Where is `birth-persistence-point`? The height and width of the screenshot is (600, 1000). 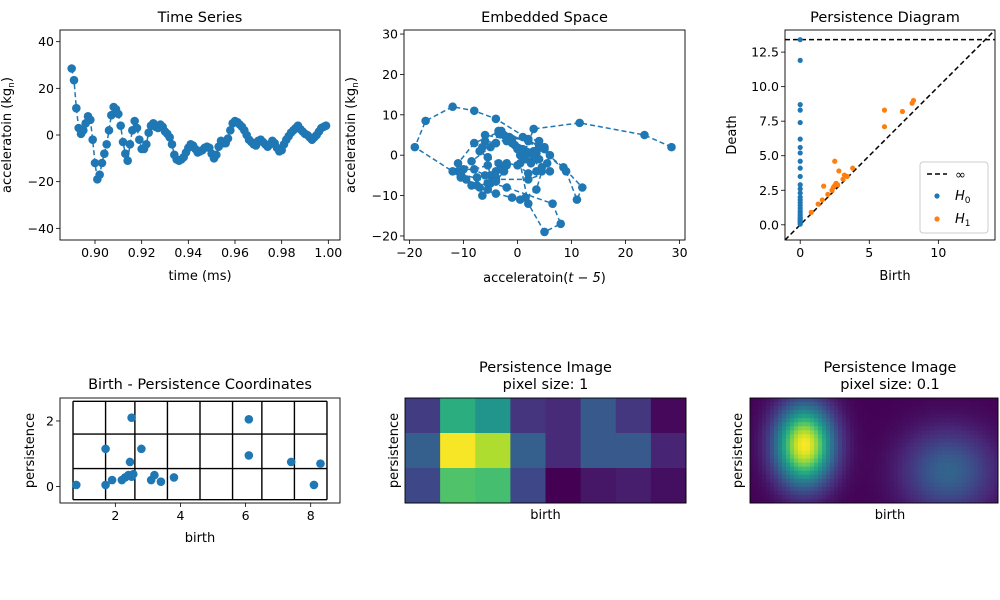
birth-persistence-point is located at coordinates (154, 475).